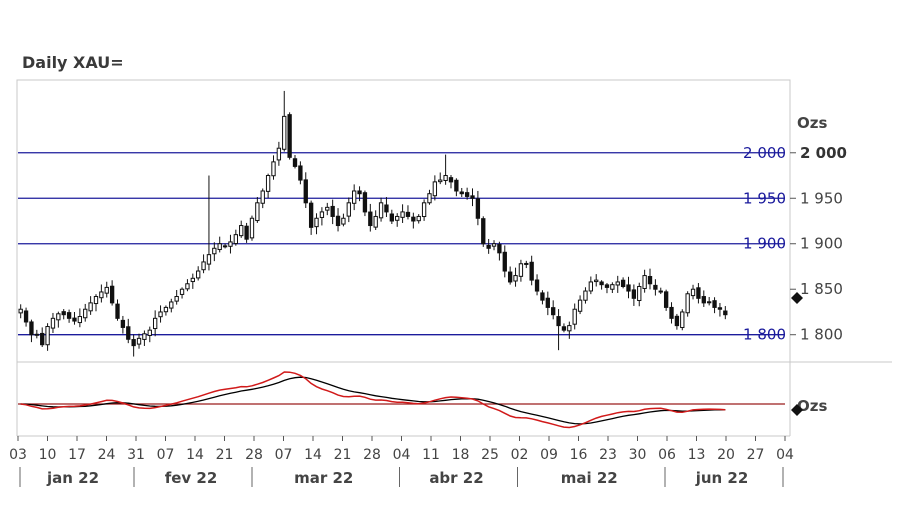 This screenshot has width=900, height=506. I want to click on x-tick-label: 25, so click(490, 455).